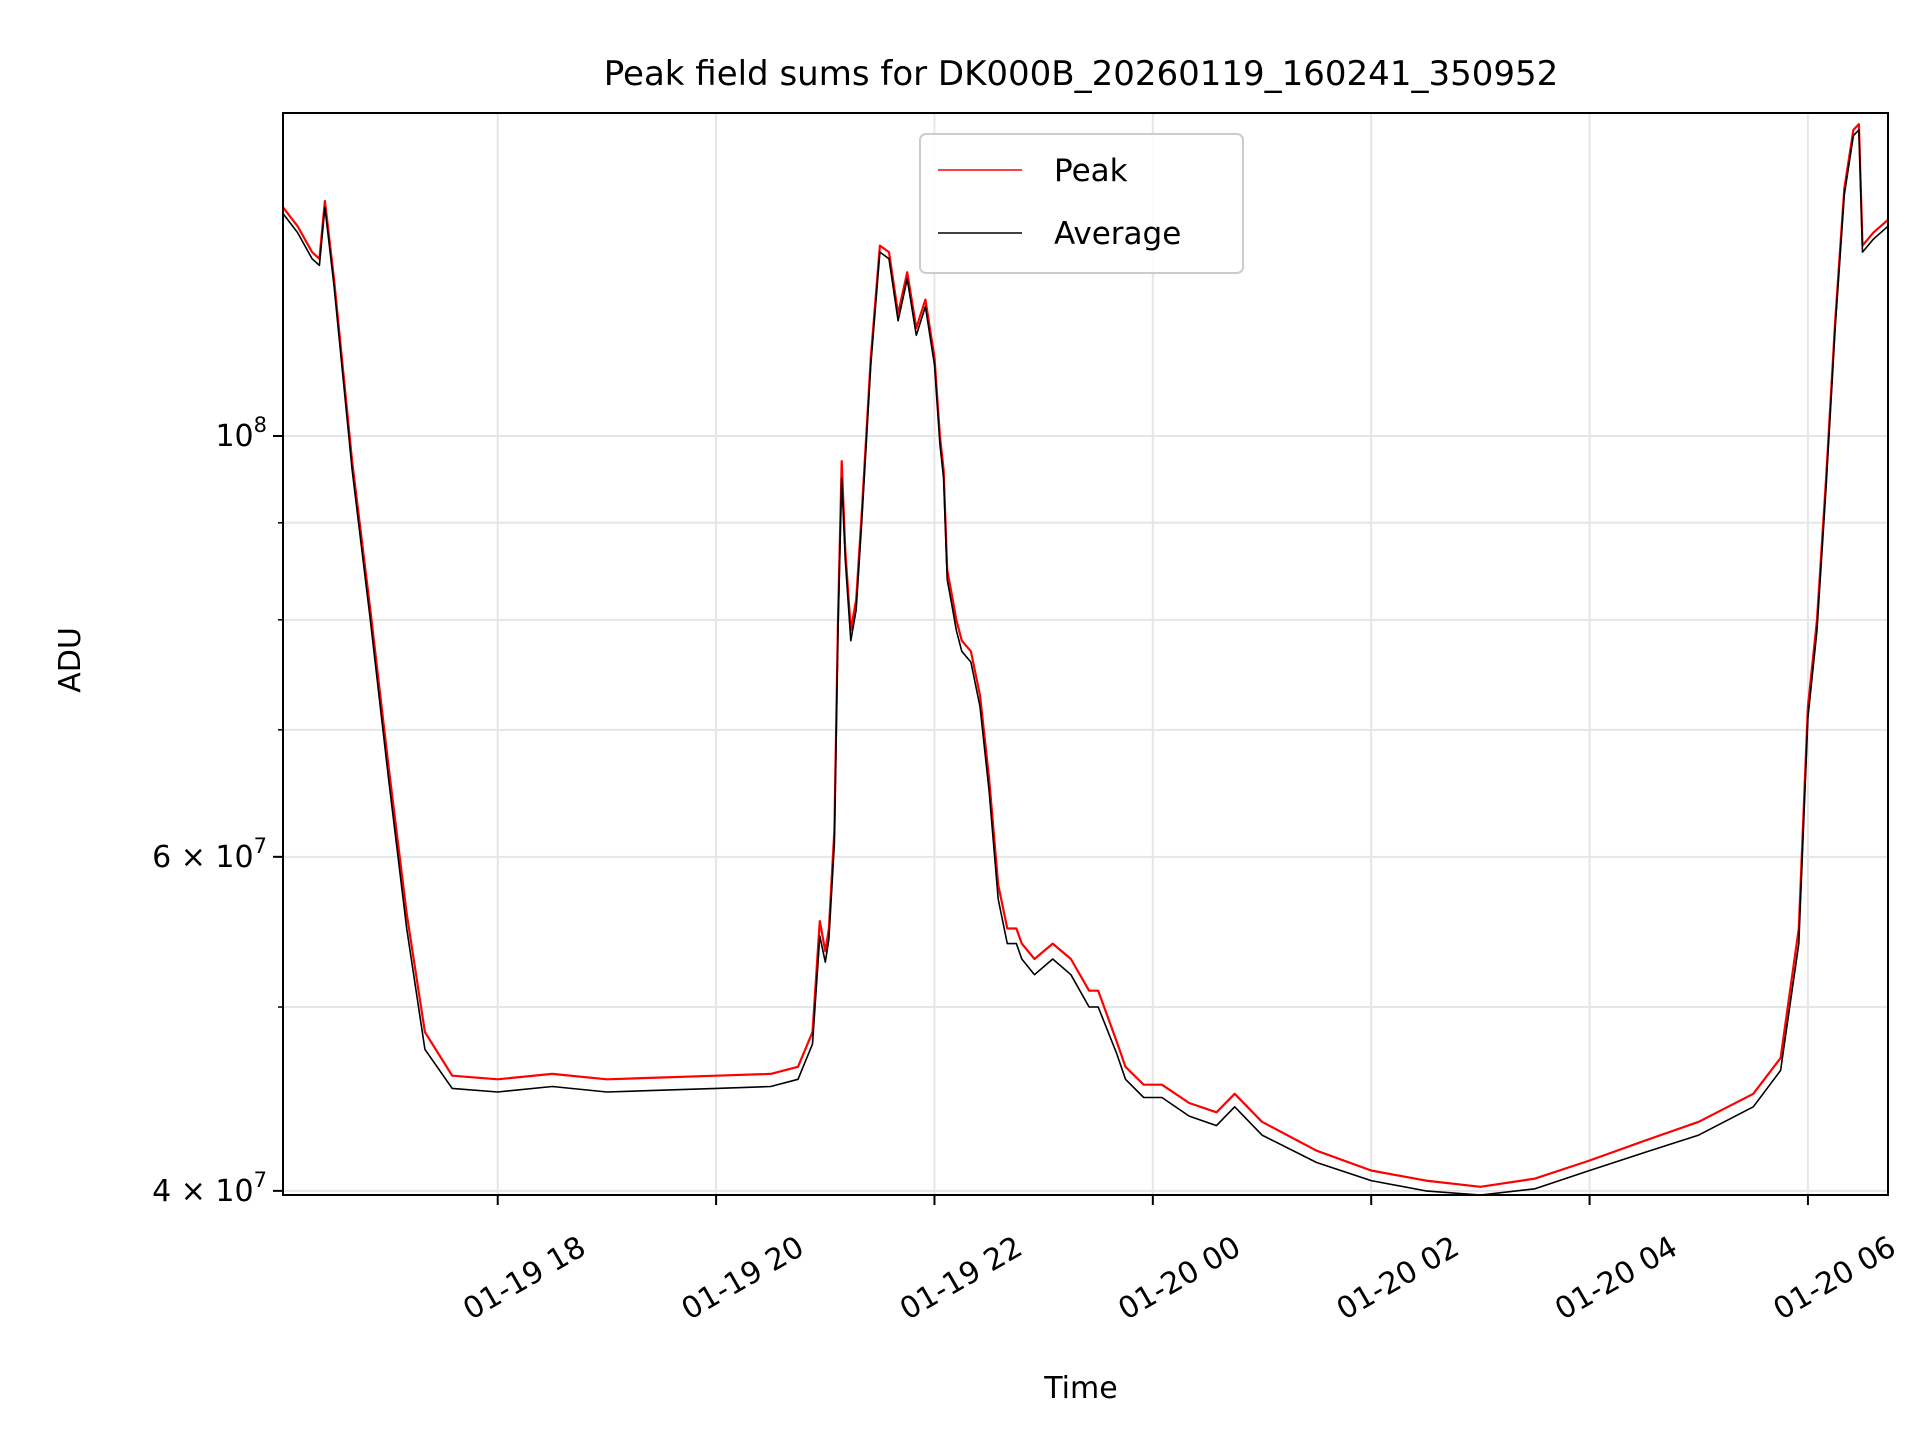  I want to click on legend-average-label: Average, so click(1117, 234).